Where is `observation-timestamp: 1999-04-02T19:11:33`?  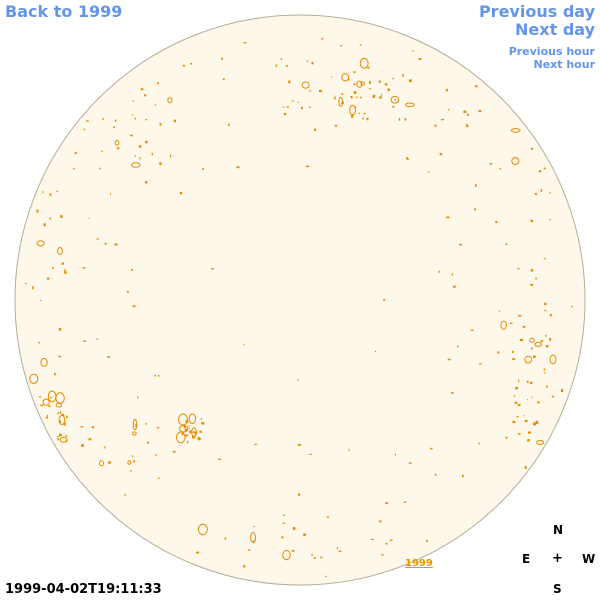
observation-timestamp: 1999-04-02T19:11:33 is located at coordinates (83, 589).